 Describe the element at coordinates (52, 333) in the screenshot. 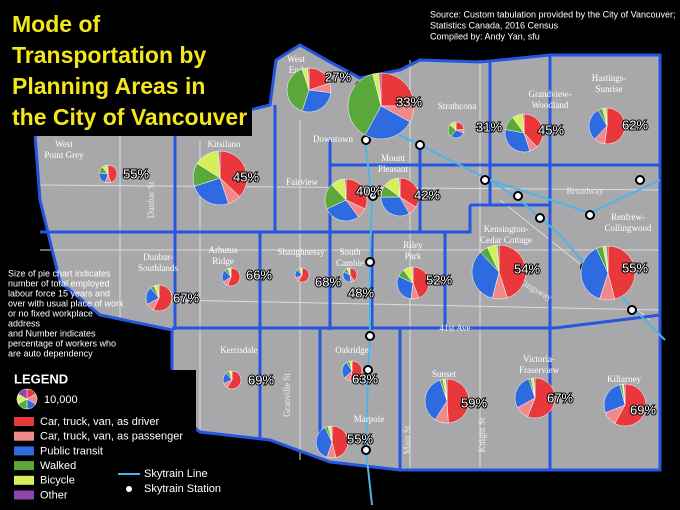

I see `note: and Number indicates` at that location.